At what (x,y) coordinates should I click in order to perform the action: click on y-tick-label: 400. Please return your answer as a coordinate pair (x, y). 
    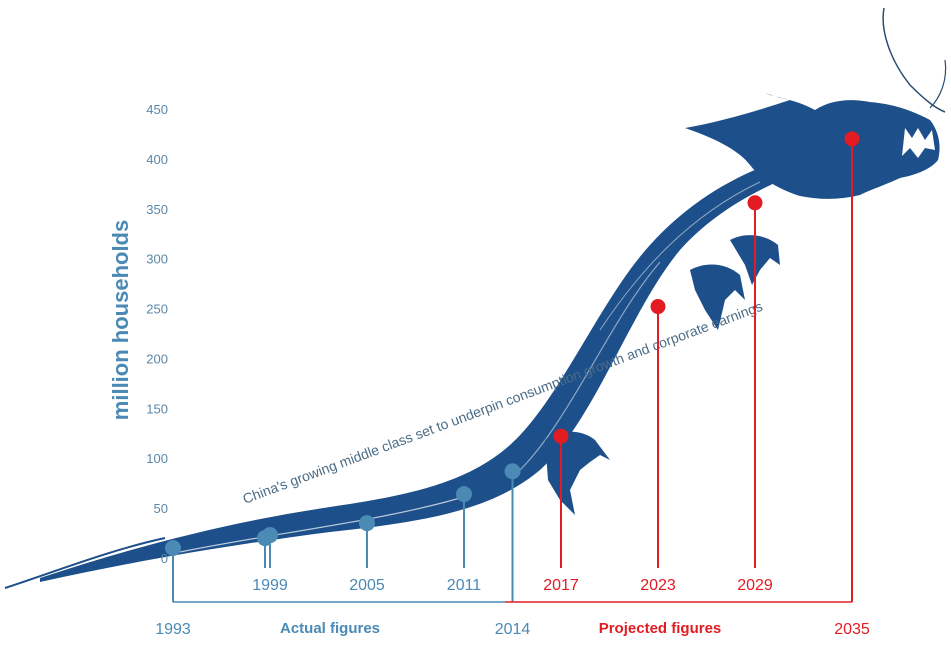
    Looking at the image, I should click on (157, 159).